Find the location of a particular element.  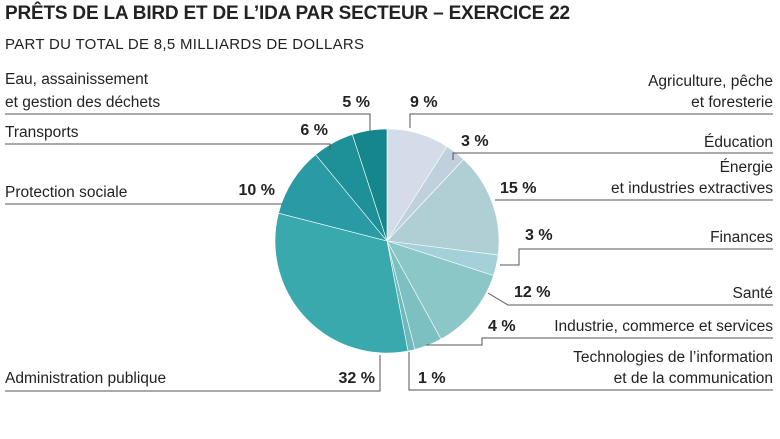

pie-slices is located at coordinates (387, 241).